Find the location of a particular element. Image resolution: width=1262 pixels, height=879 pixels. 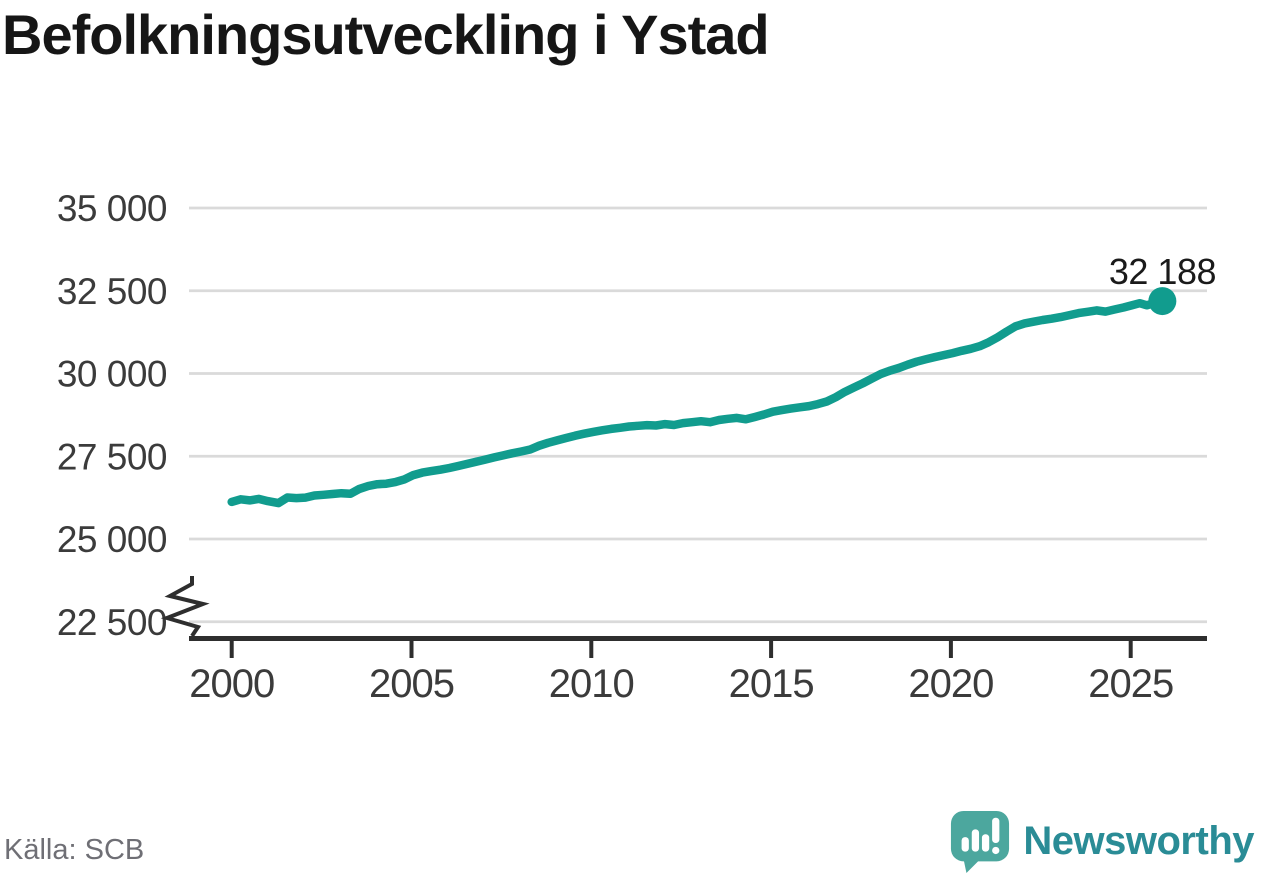

x-axis-tick-label: 2025 is located at coordinates (1130, 684).